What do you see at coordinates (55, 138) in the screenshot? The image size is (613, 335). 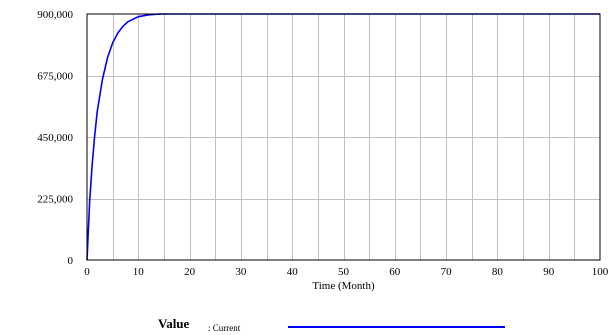 I see `y-tick-label: 450,000` at bounding box center [55, 138].